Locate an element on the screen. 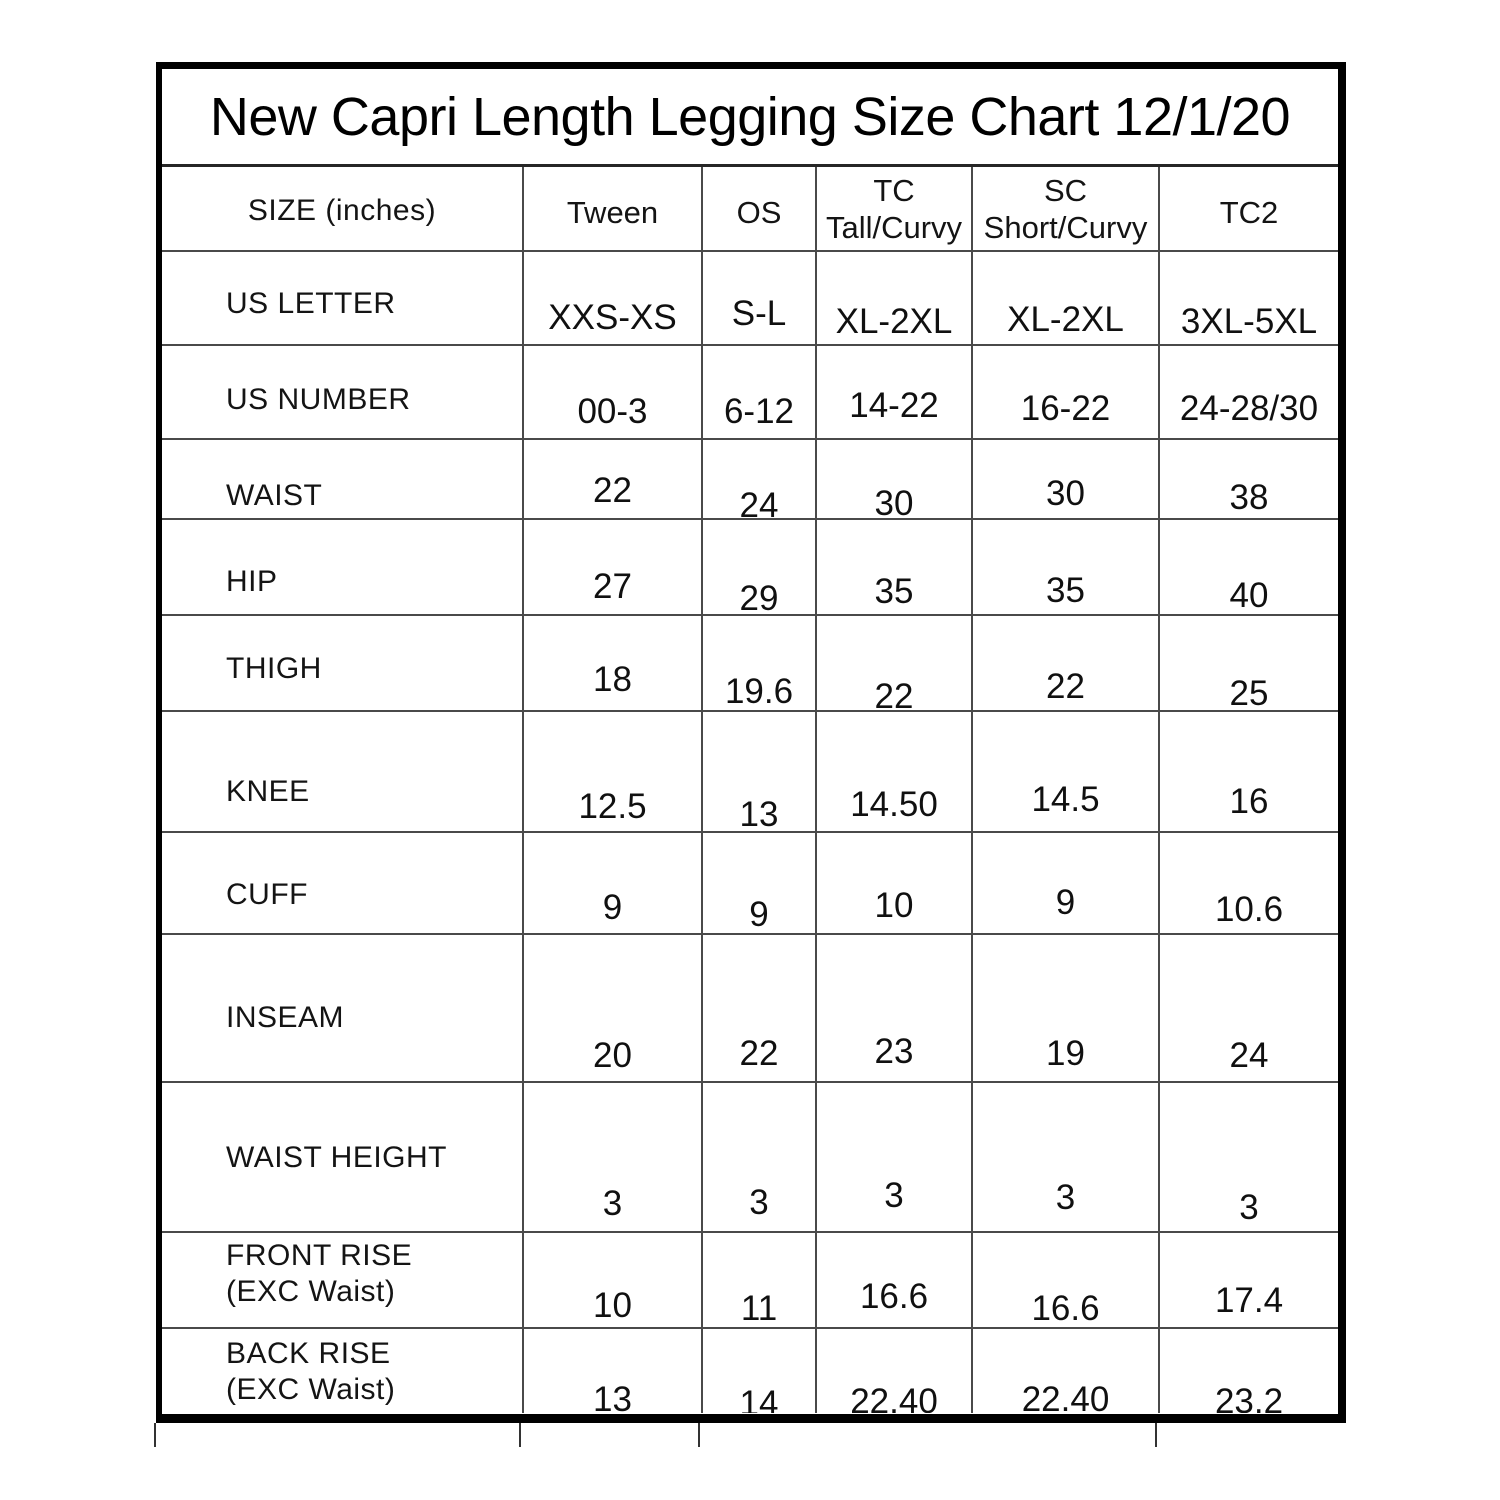 This screenshot has height=1500, width=1500. header-sc: SC Short/Curvy is located at coordinates (1066, 208).